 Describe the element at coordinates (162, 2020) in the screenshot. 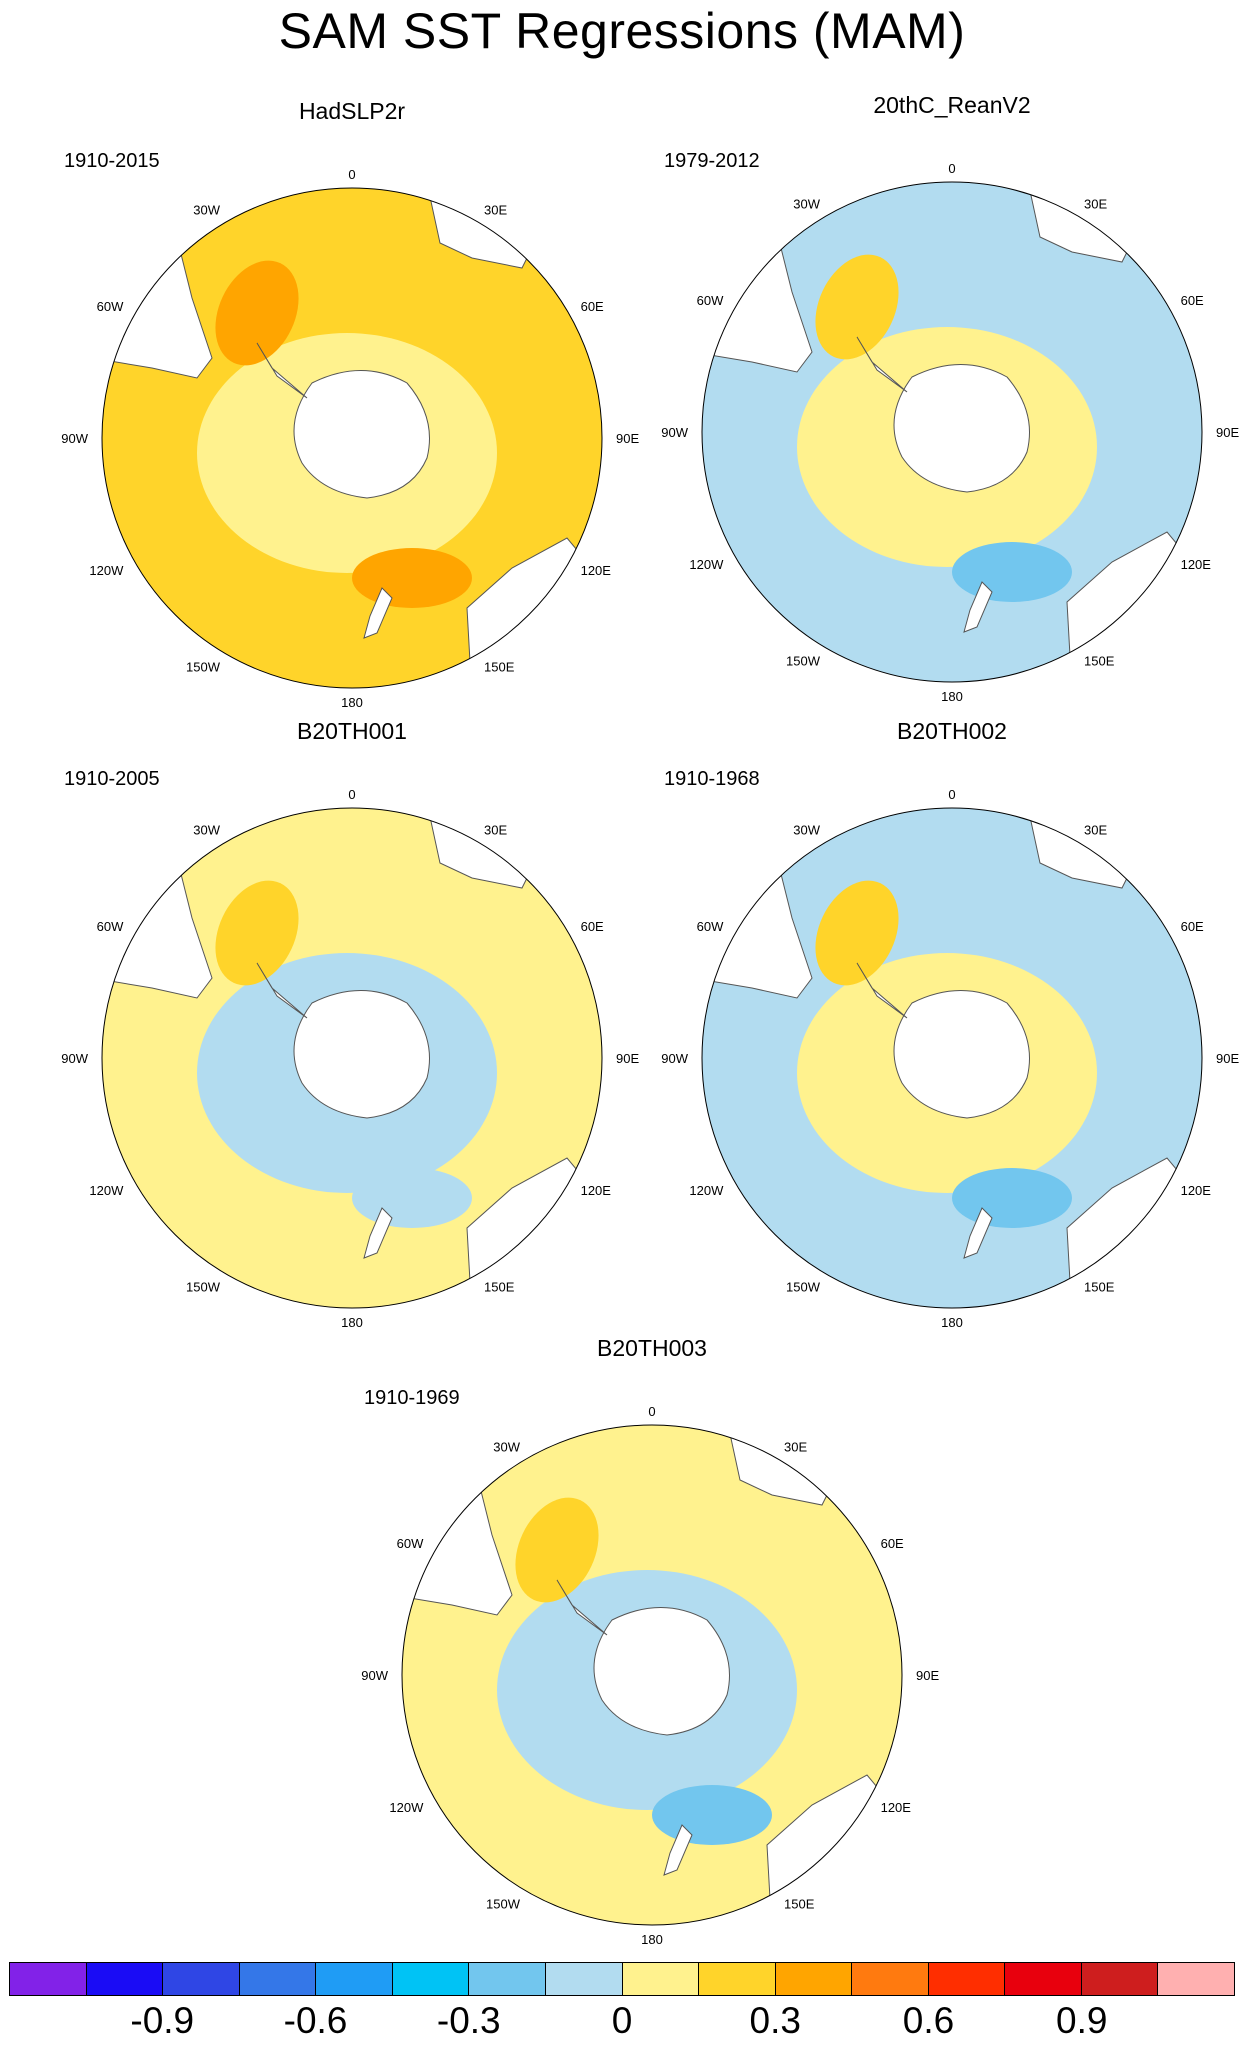

I see `colorbar-tick-label: -0.9` at that location.